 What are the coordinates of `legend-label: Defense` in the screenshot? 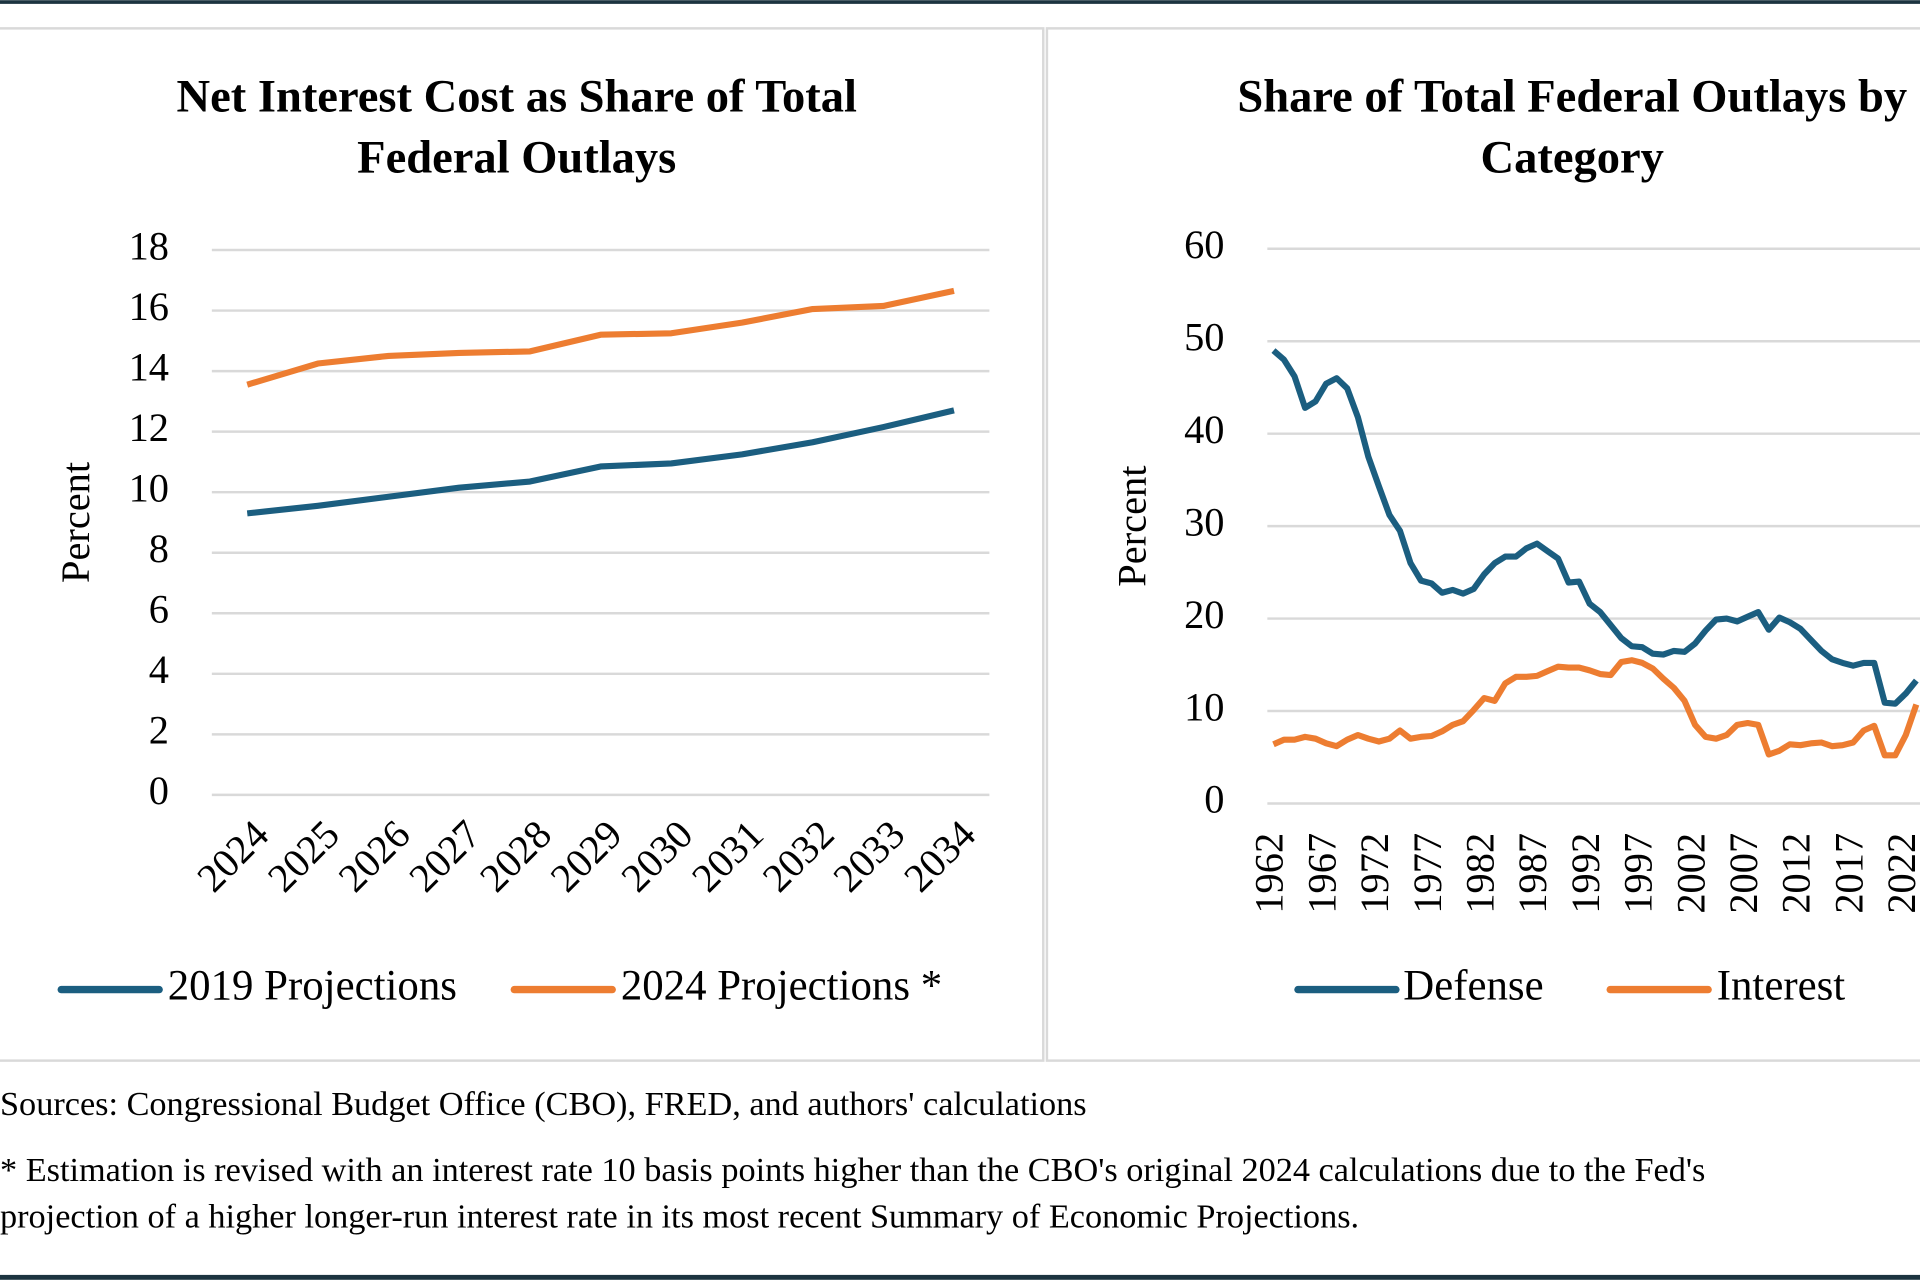 It's located at (1473, 985).